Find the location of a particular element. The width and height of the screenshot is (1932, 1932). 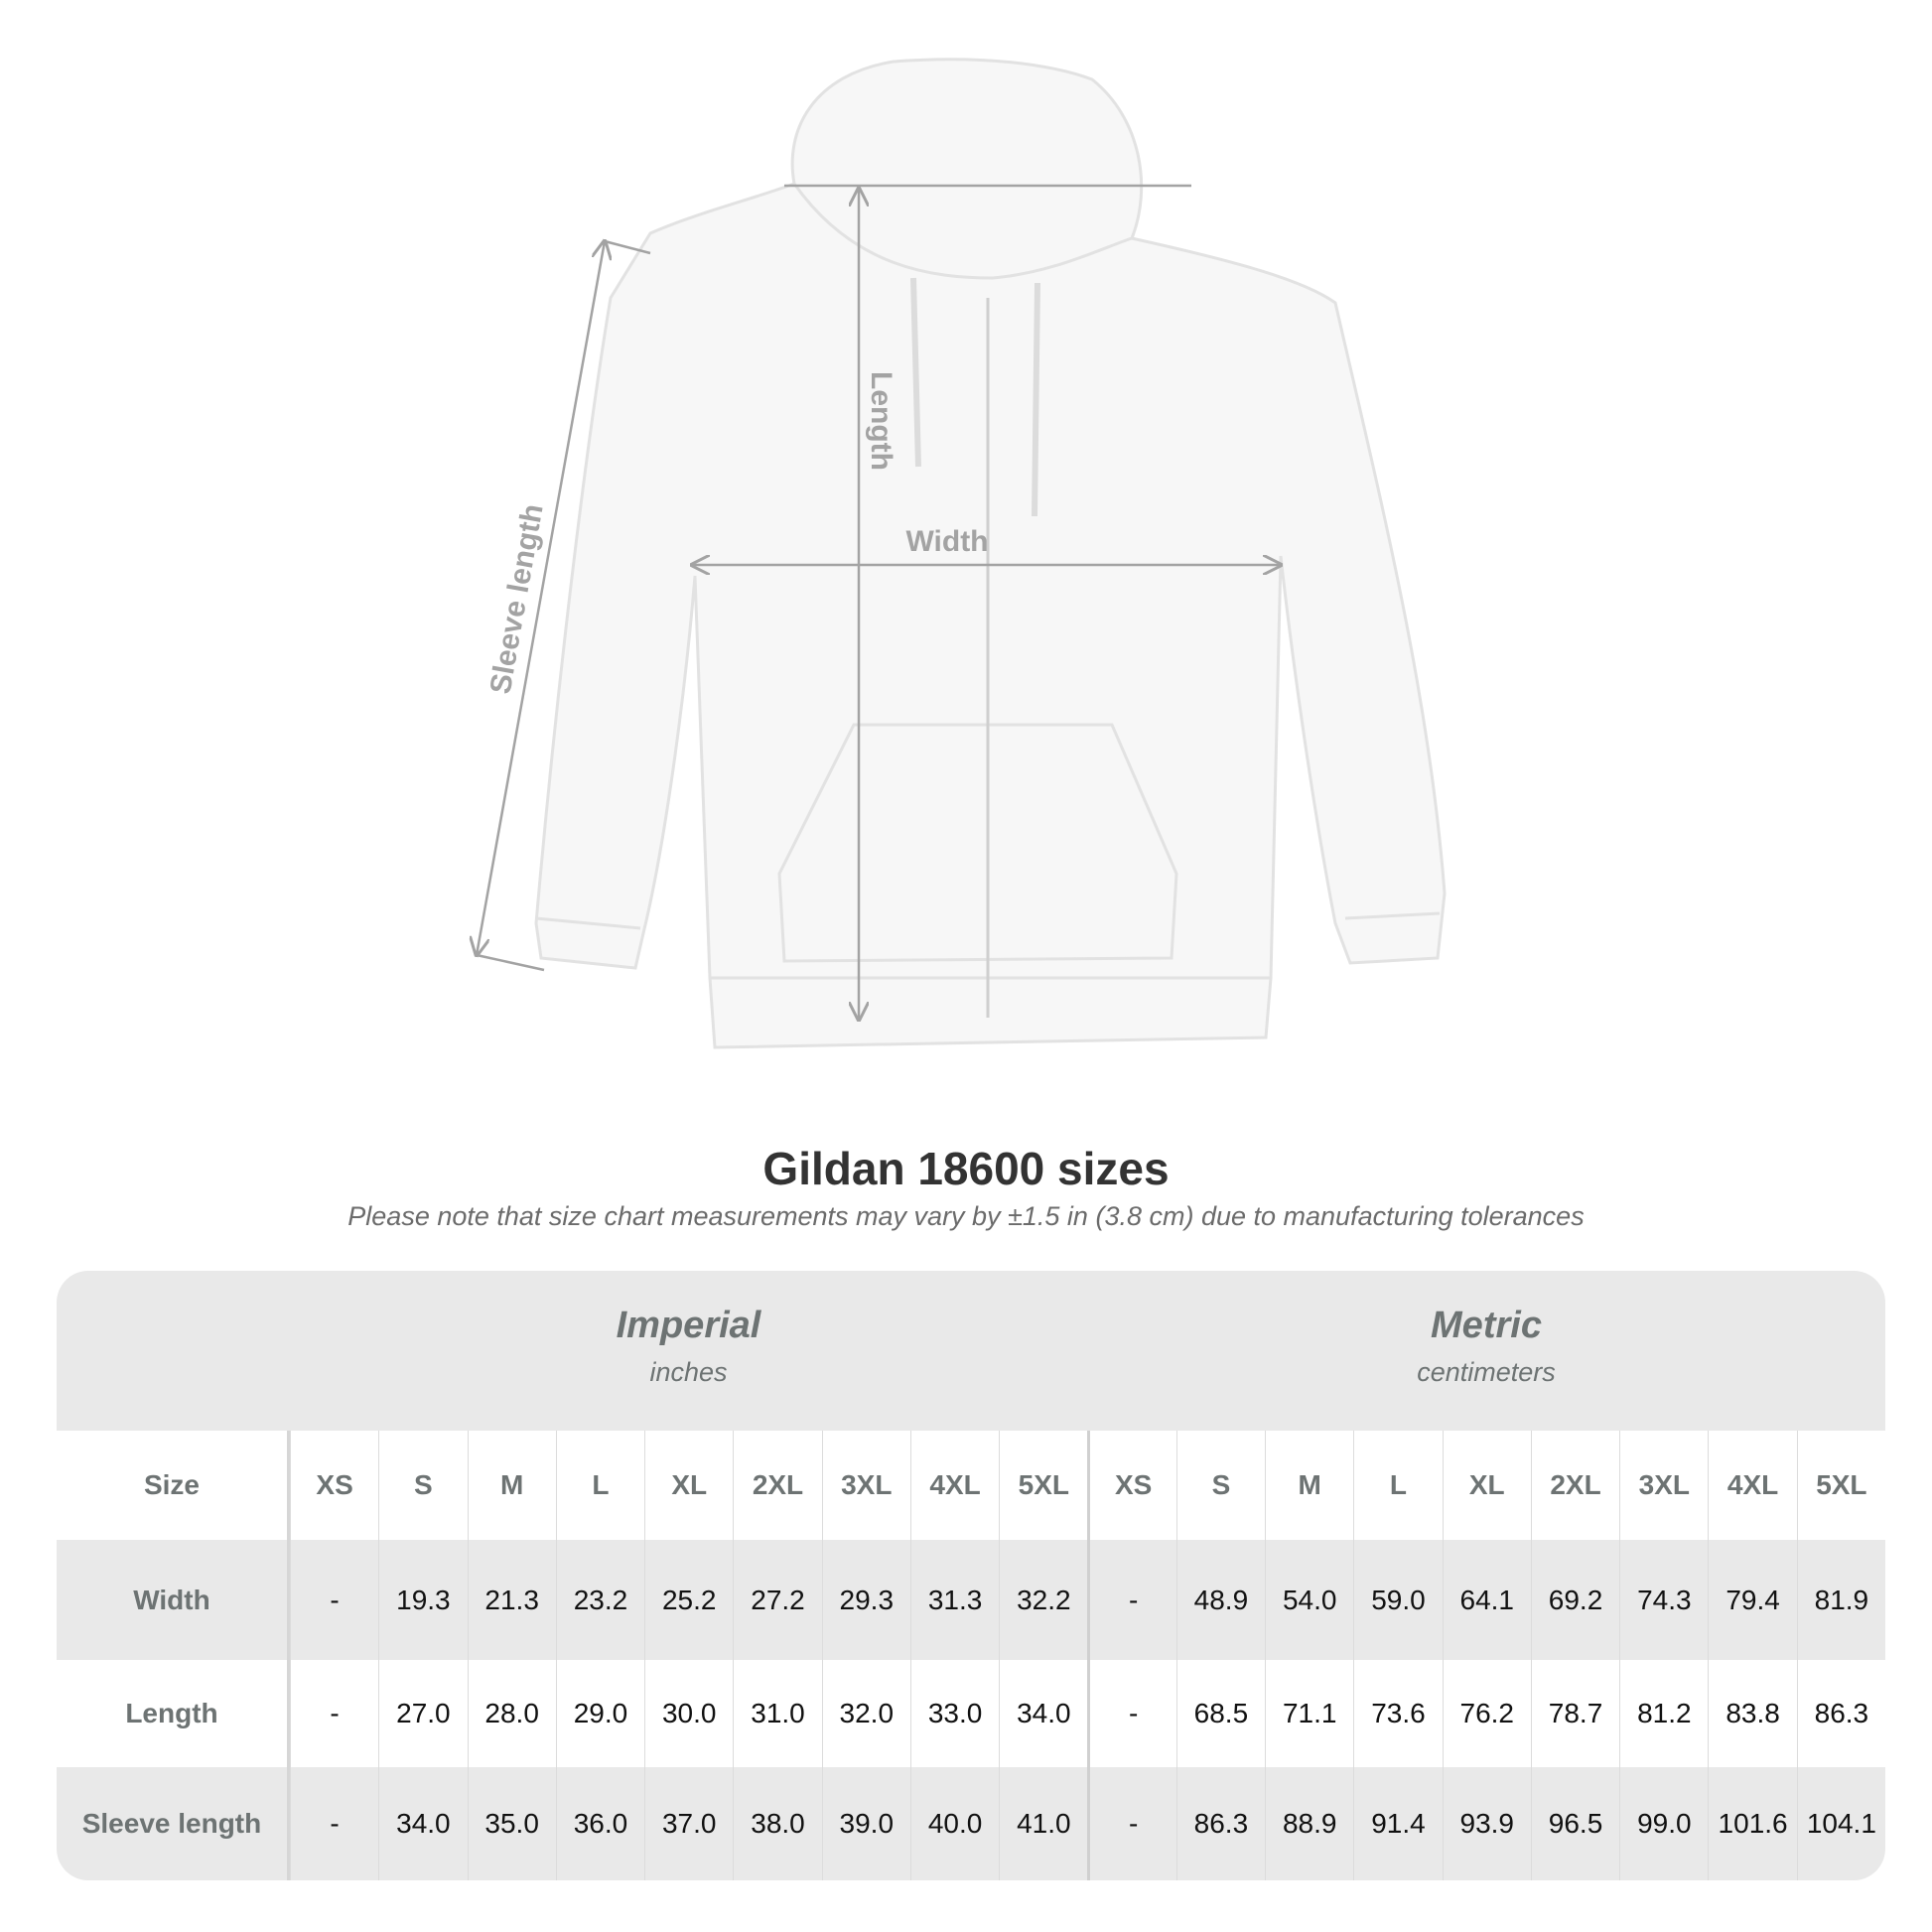

imperial-value: 32.0 is located at coordinates (866, 1714).